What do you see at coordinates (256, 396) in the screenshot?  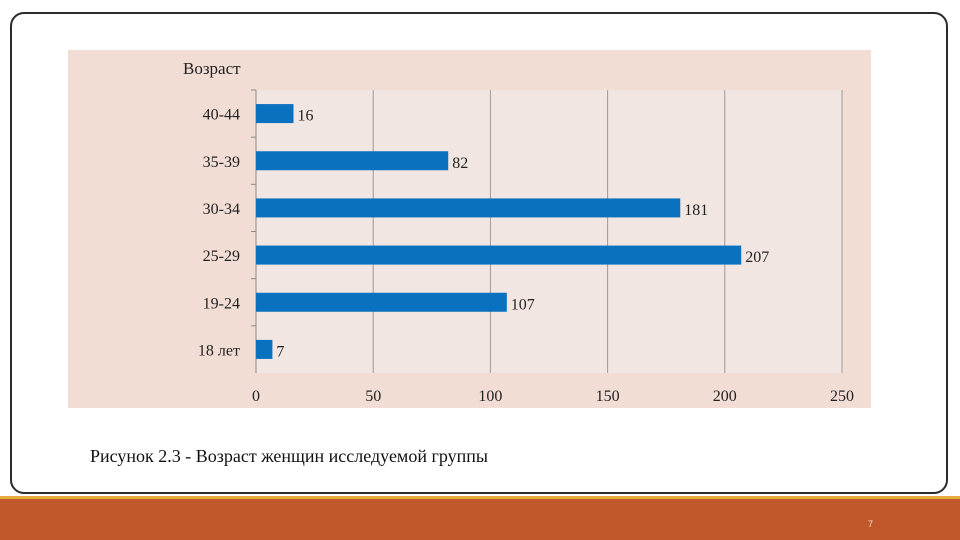 I see `x-tick-label-0: 0` at bounding box center [256, 396].